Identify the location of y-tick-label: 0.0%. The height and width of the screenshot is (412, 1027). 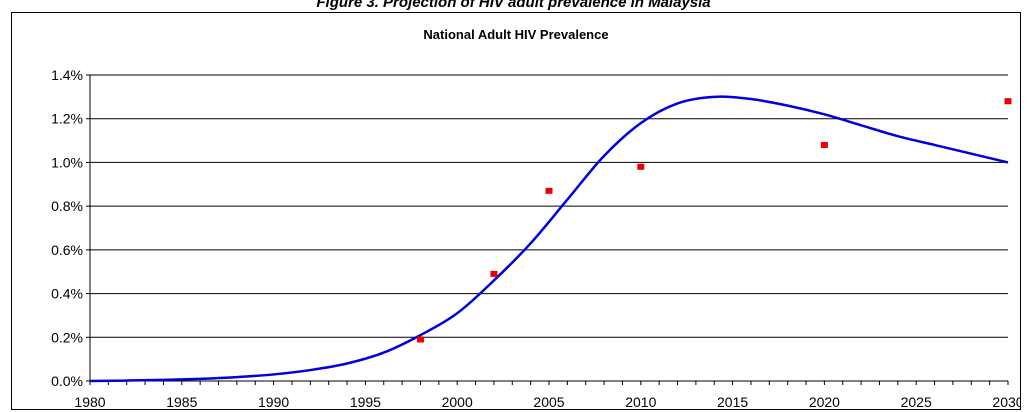
(67, 381).